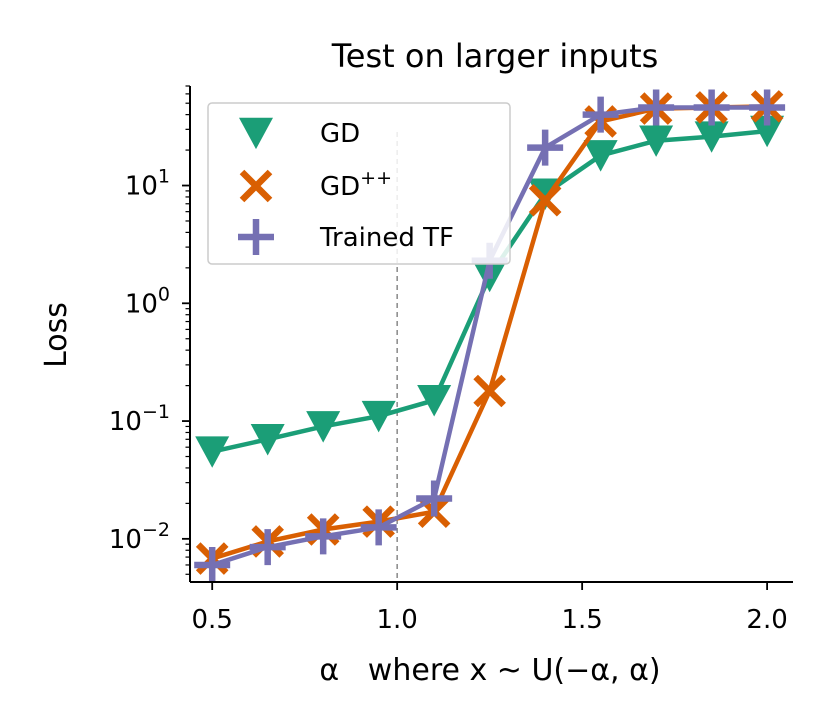  Describe the element at coordinates (356, 184) in the screenshot. I see `legend-label-1: GD++` at that location.